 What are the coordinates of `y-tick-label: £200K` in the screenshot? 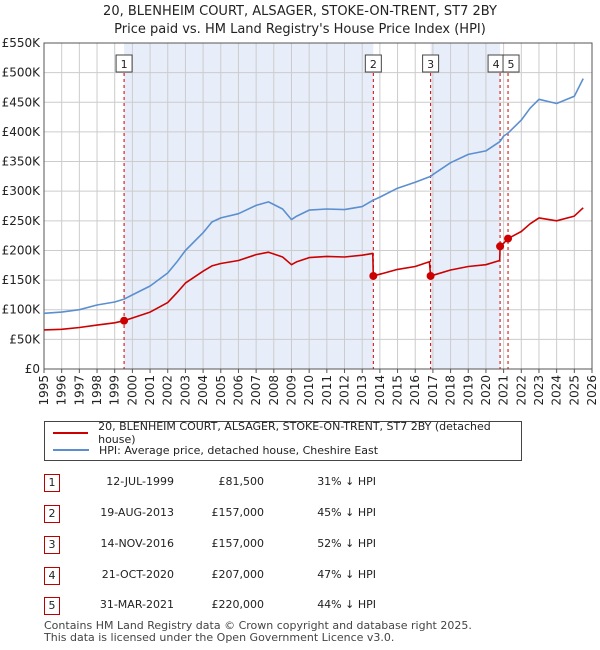 It's located at (22, 250).